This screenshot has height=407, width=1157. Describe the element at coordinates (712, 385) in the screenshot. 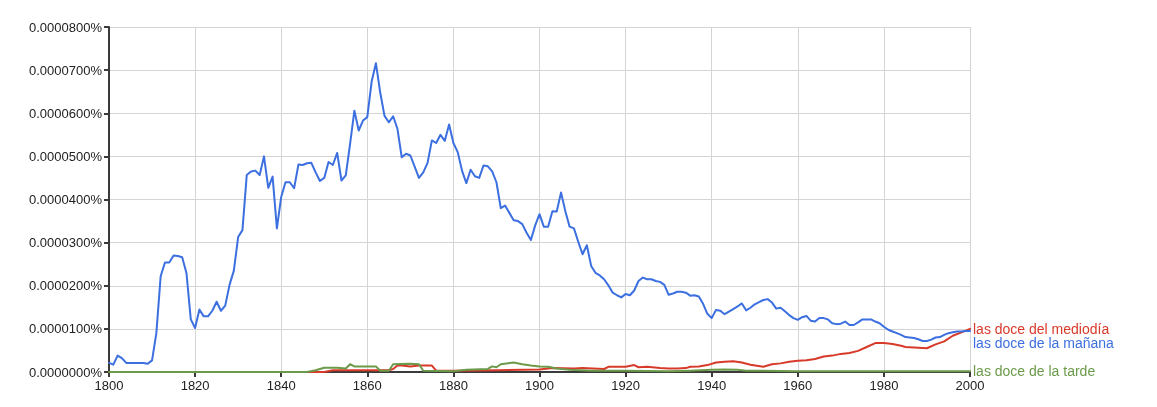

I see `x-tick-label: 1940` at that location.